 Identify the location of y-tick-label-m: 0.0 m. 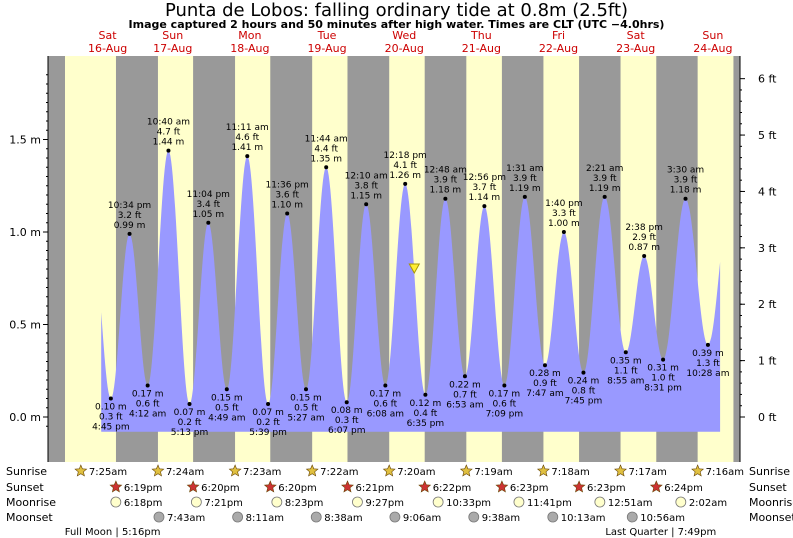
(25, 417).